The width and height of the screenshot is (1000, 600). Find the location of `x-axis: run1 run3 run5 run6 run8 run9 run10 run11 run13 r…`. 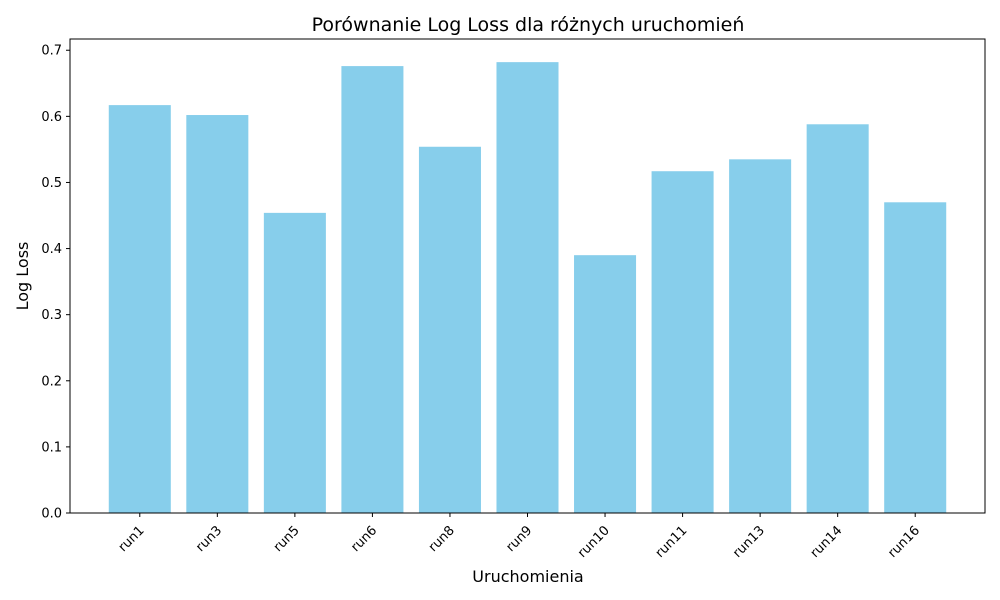

x-axis: run1 run3 run5 run6 run8 run9 run10 run11 run13 r… is located at coordinates (519, 537).